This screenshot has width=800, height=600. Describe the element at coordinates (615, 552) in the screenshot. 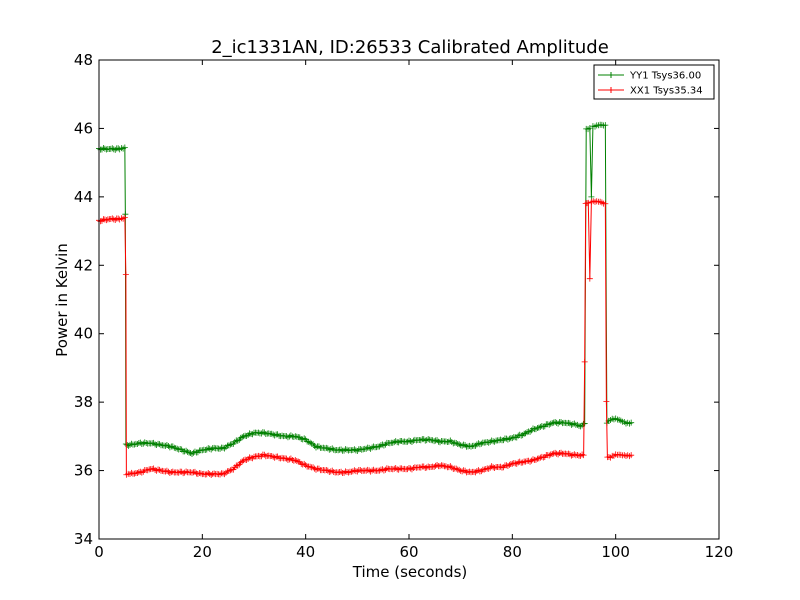

I see `x-tick-label: 100` at that location.